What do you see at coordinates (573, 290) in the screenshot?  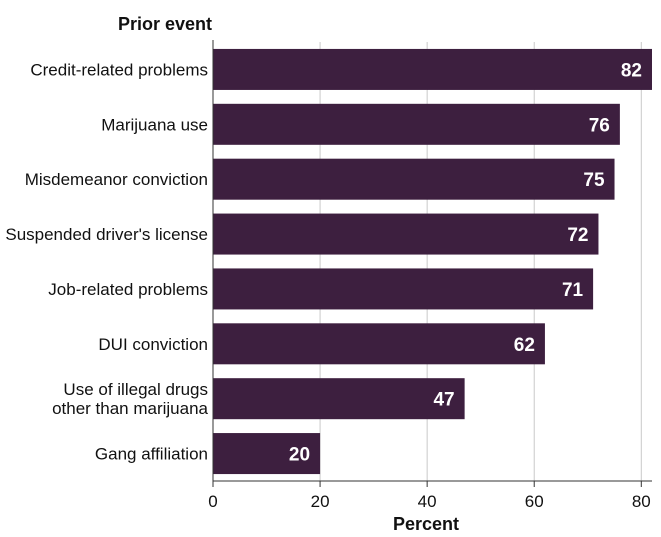 I see `bar-value-label: 71` at bounding box center [573, 290].